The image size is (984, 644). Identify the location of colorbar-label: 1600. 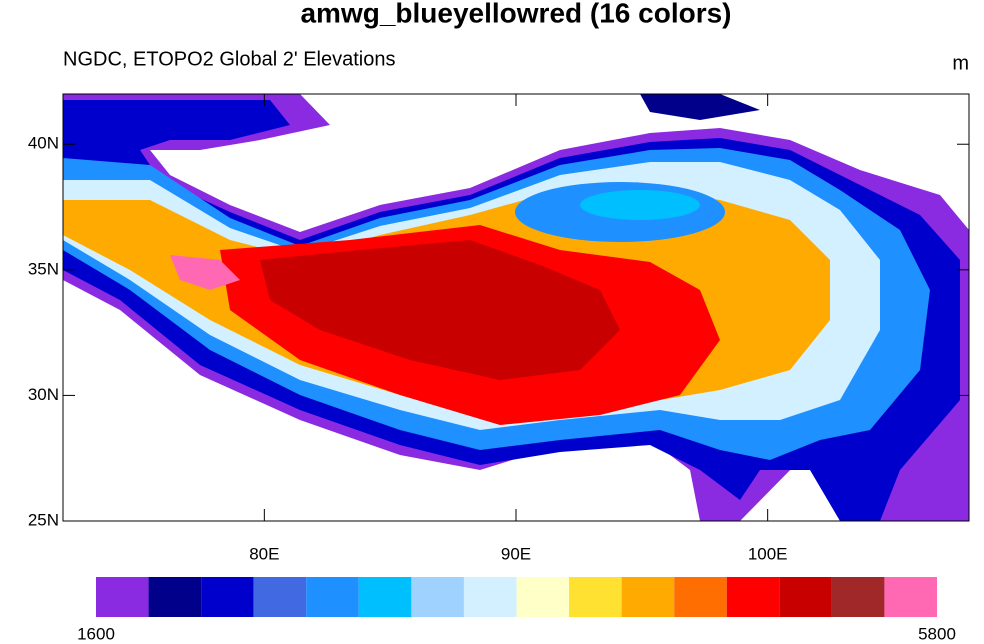
(96, 633).